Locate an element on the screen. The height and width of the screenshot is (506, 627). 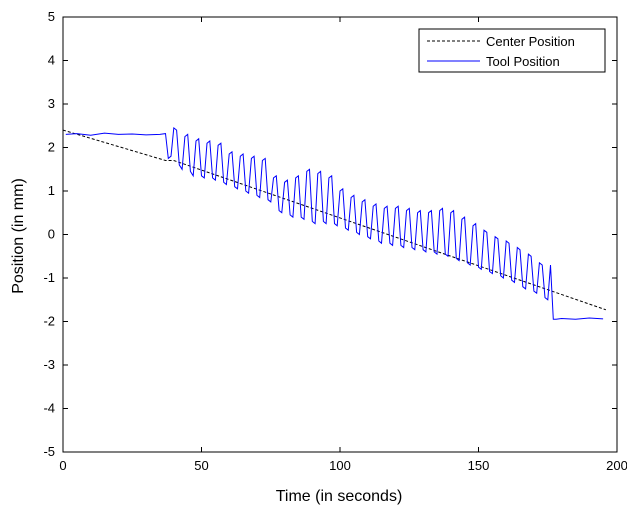
y-tick-label: -2 is located at coordinates (49, 321).